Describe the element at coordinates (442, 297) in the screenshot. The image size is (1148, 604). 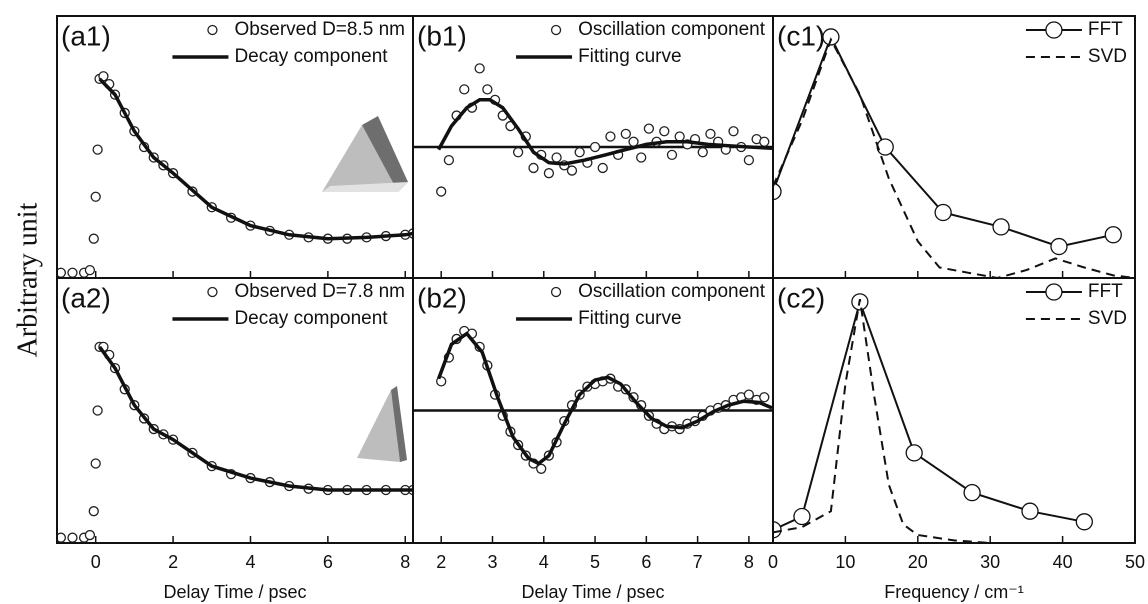
I see `panel-label: (b2)` at that location.